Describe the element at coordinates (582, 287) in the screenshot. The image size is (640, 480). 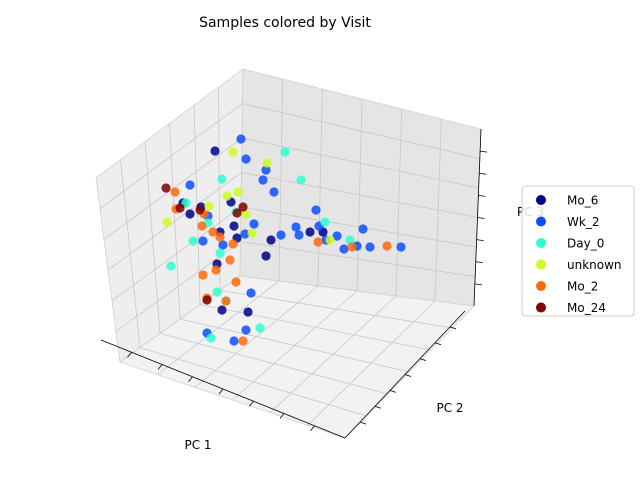
I see `legend-label: Mo_2` at that location.